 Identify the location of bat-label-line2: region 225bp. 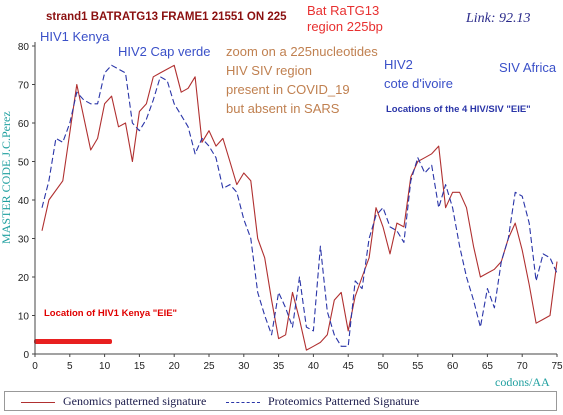
(345, 26).